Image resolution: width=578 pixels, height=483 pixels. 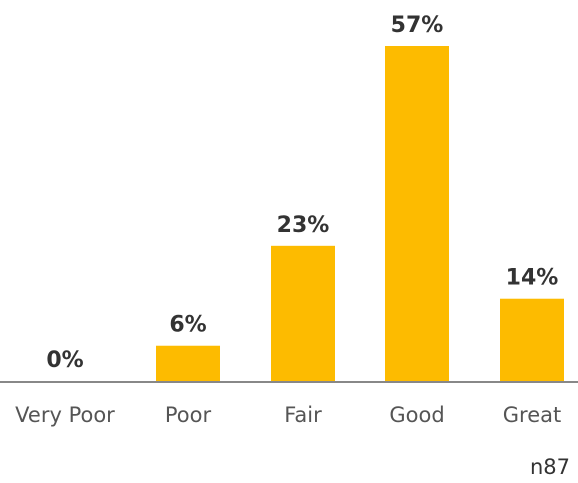 I want to click on data-label: 14%, so click(x=532, y=278).